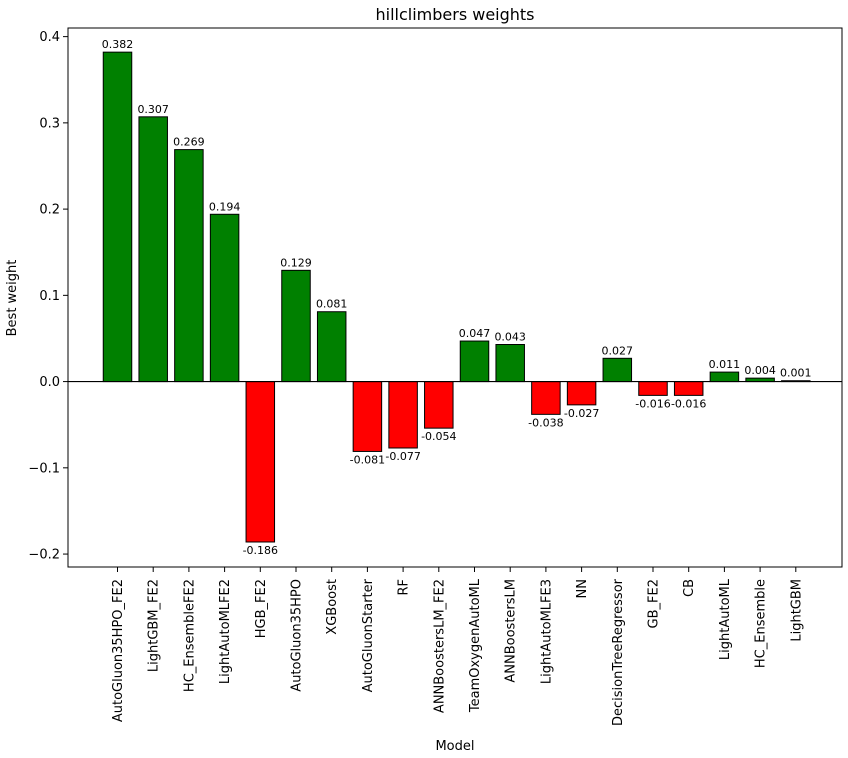  I want to click on y-axis-title: Best weight, so click(12, 298).